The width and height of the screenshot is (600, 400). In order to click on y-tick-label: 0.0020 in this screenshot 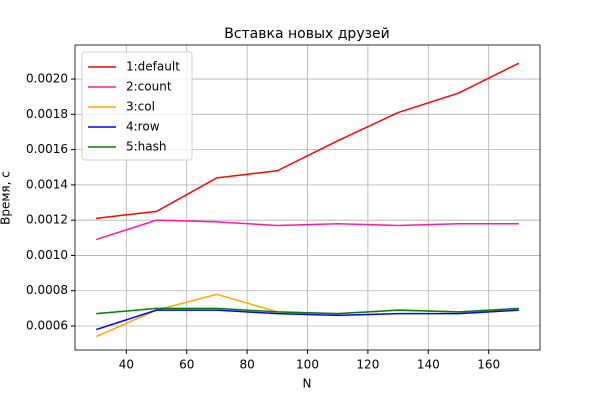, I will do `click(47, 79)`.